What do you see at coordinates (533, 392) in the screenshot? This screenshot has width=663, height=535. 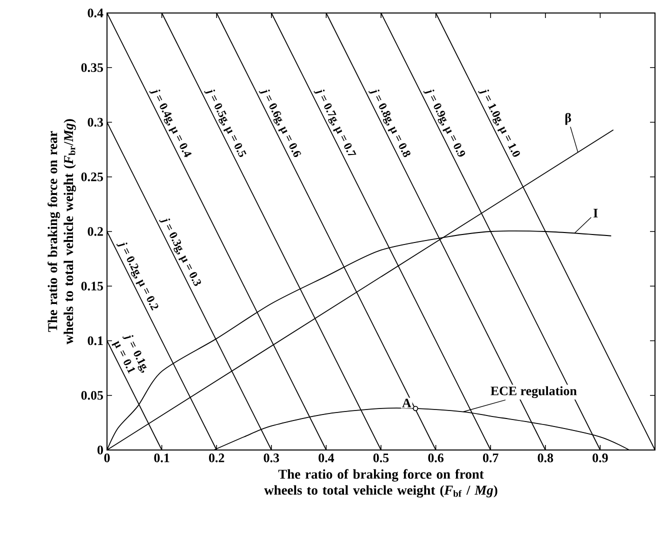 I see `series-label: ECE regulation` at bounding box center [533, 392].